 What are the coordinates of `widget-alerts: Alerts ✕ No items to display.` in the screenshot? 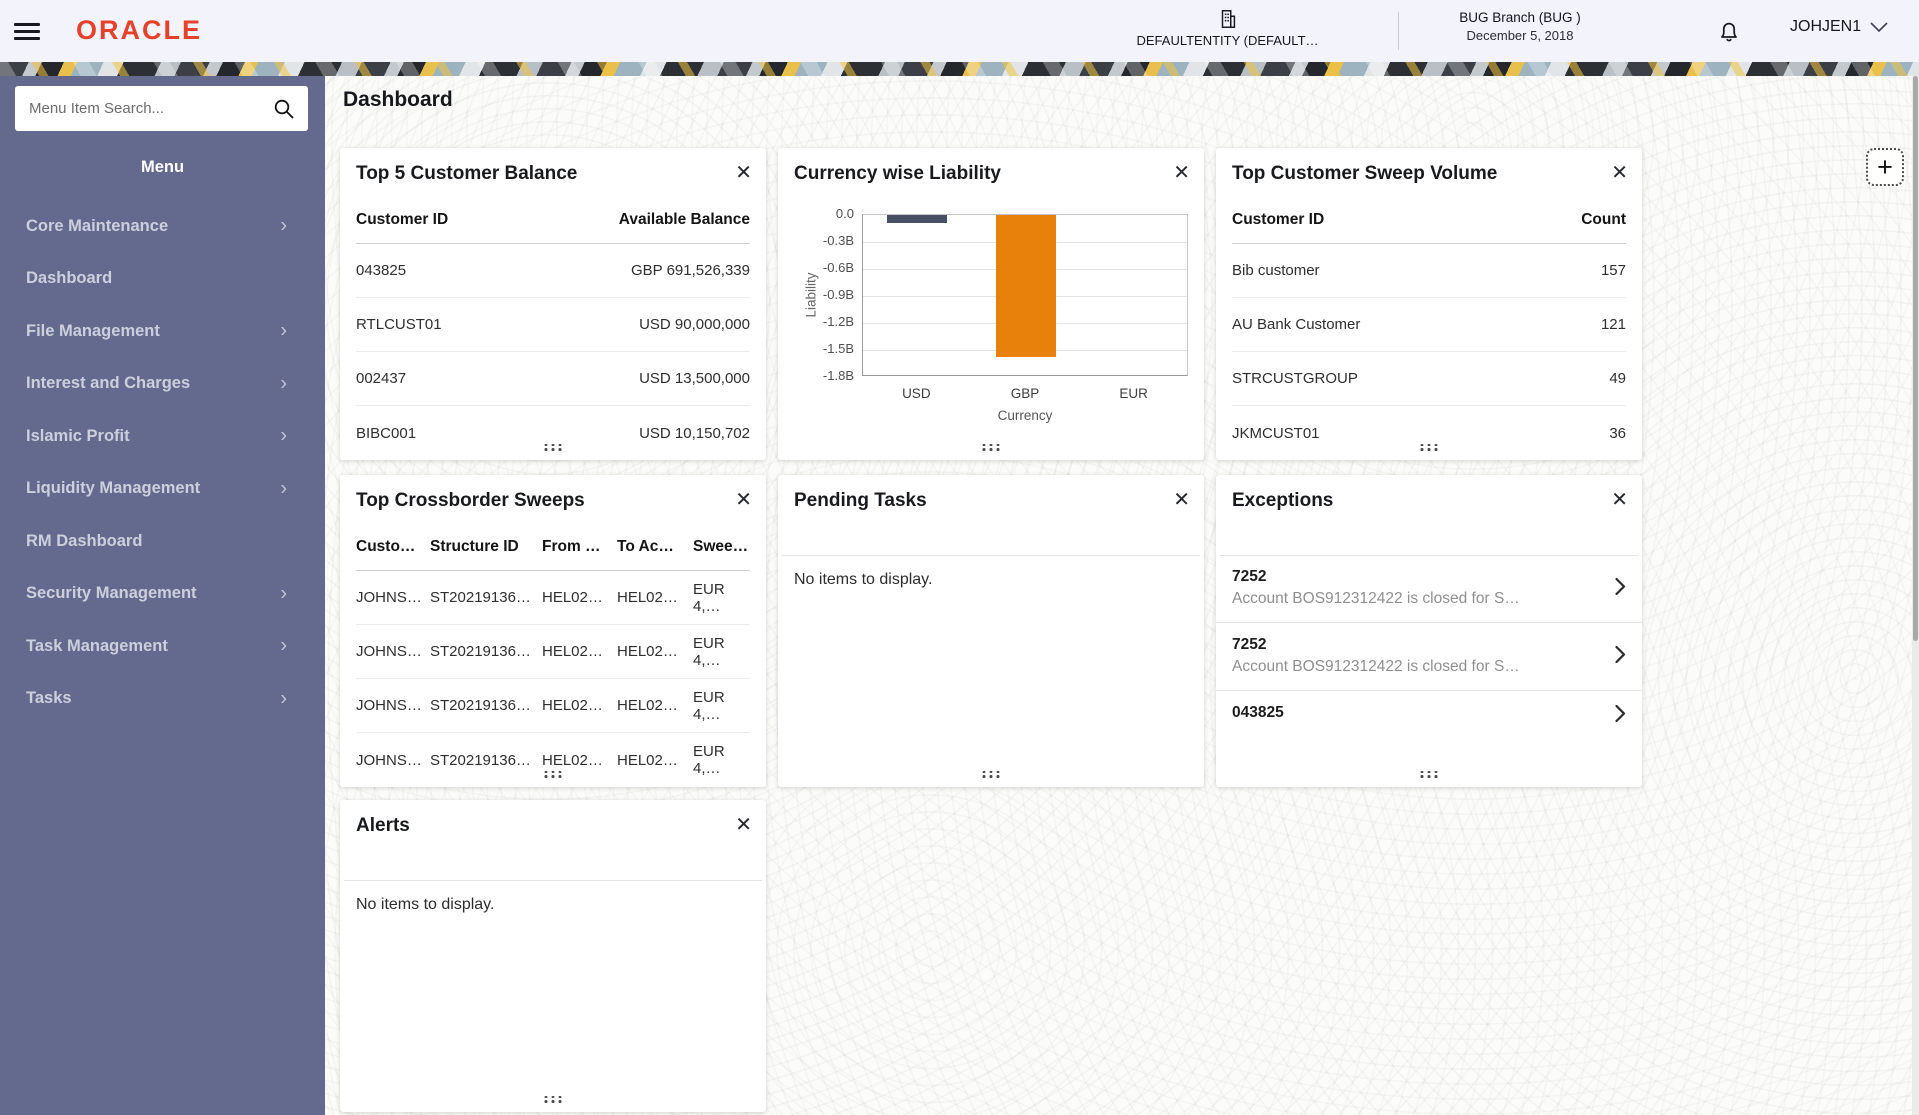 It's located at (553, 956).